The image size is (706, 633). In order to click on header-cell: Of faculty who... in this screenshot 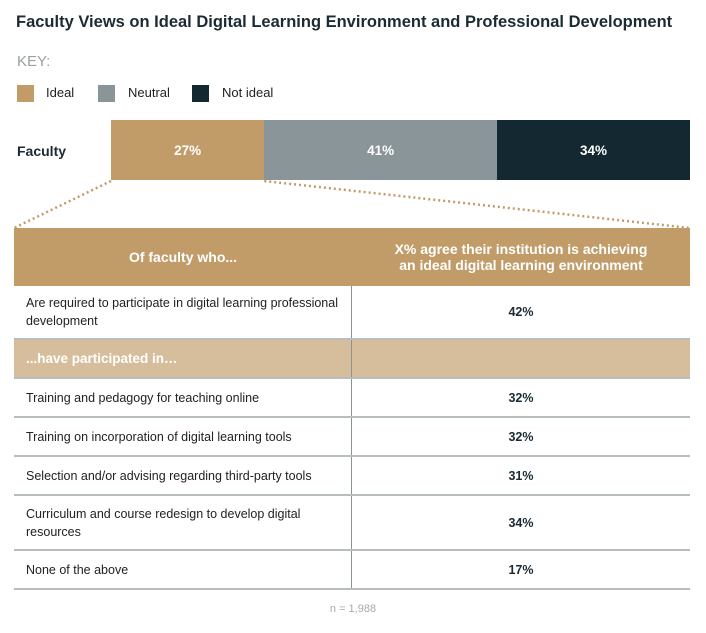, I will do `click(183, 257)`.